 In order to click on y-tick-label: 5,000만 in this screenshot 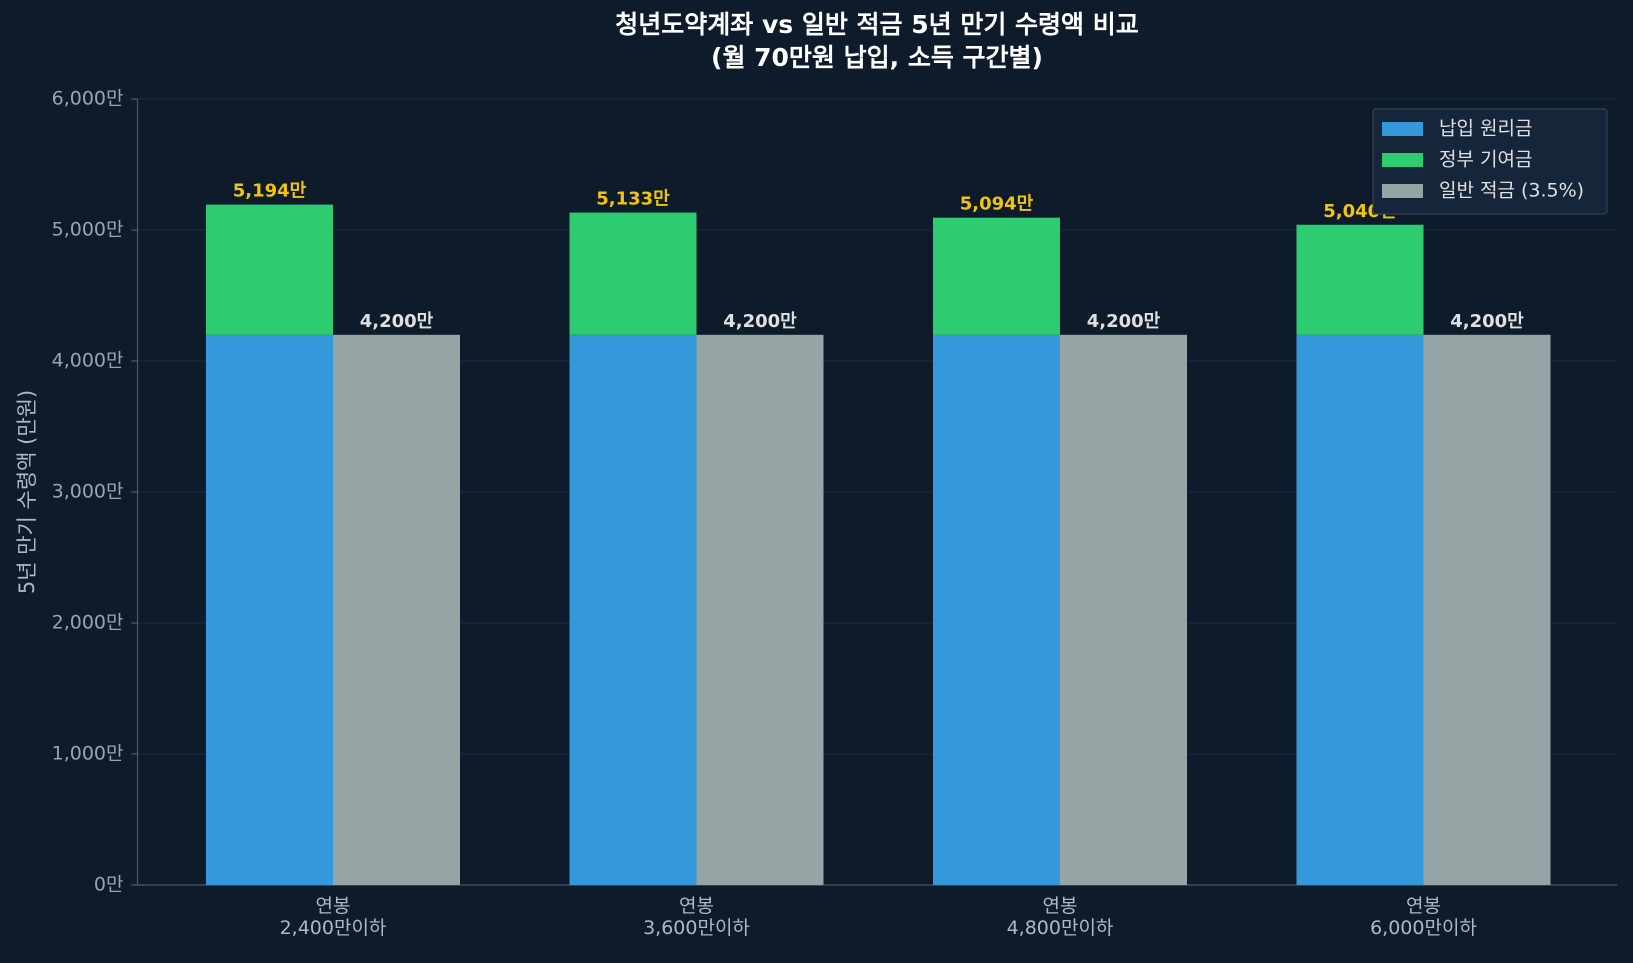, I will do `click(88, 230)`.